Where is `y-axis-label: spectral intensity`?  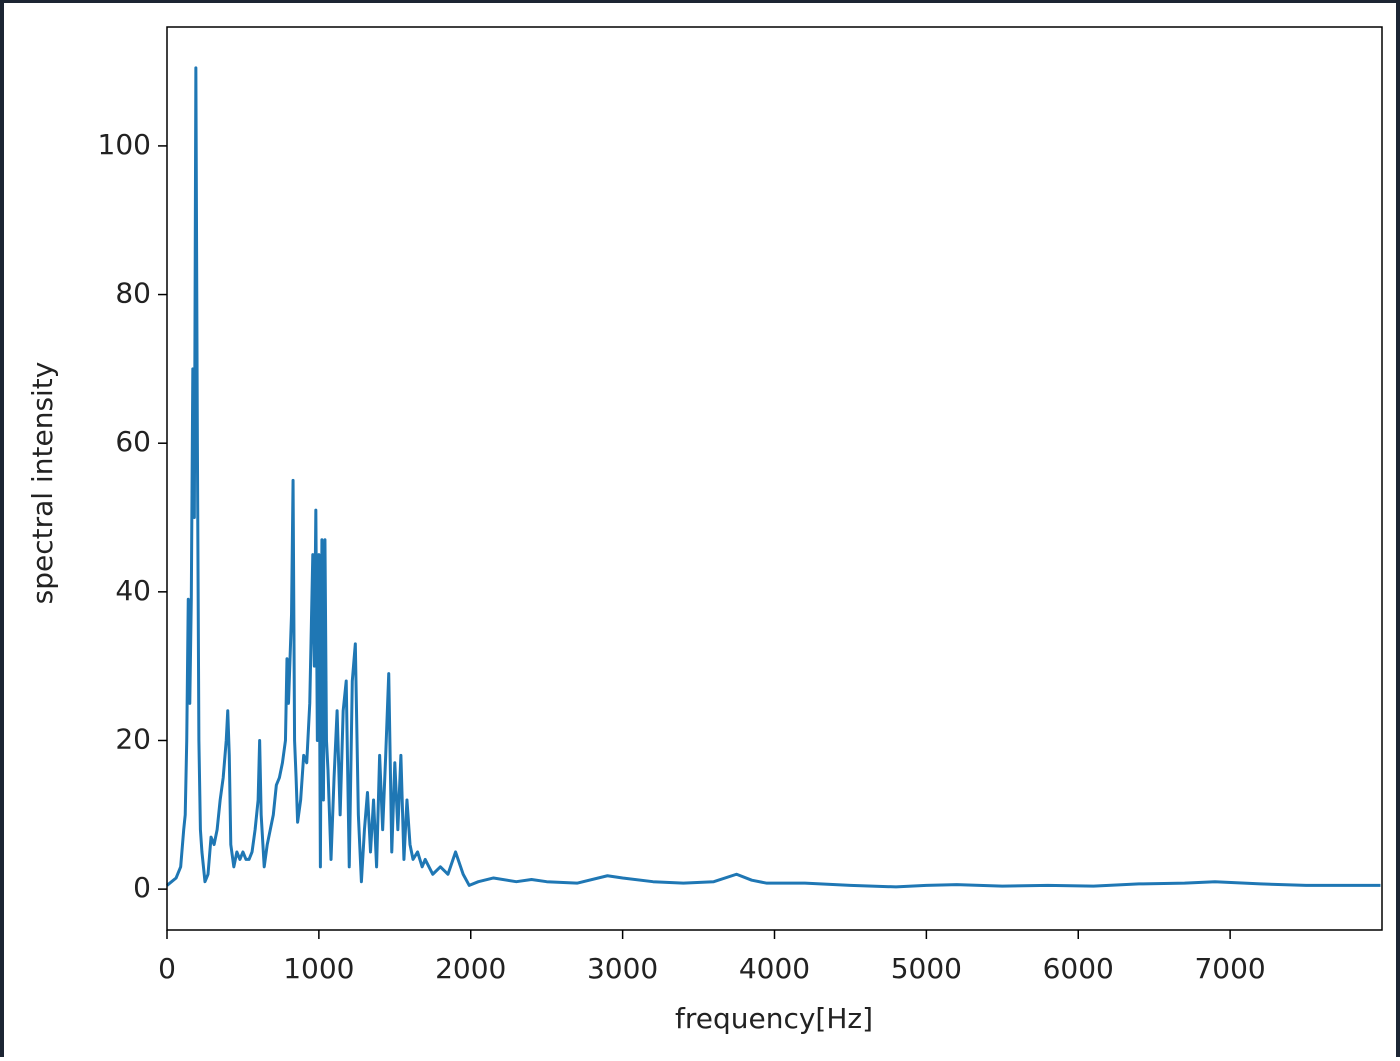
y-axis-label: spectral intensity is located at coordinates (42, 483).